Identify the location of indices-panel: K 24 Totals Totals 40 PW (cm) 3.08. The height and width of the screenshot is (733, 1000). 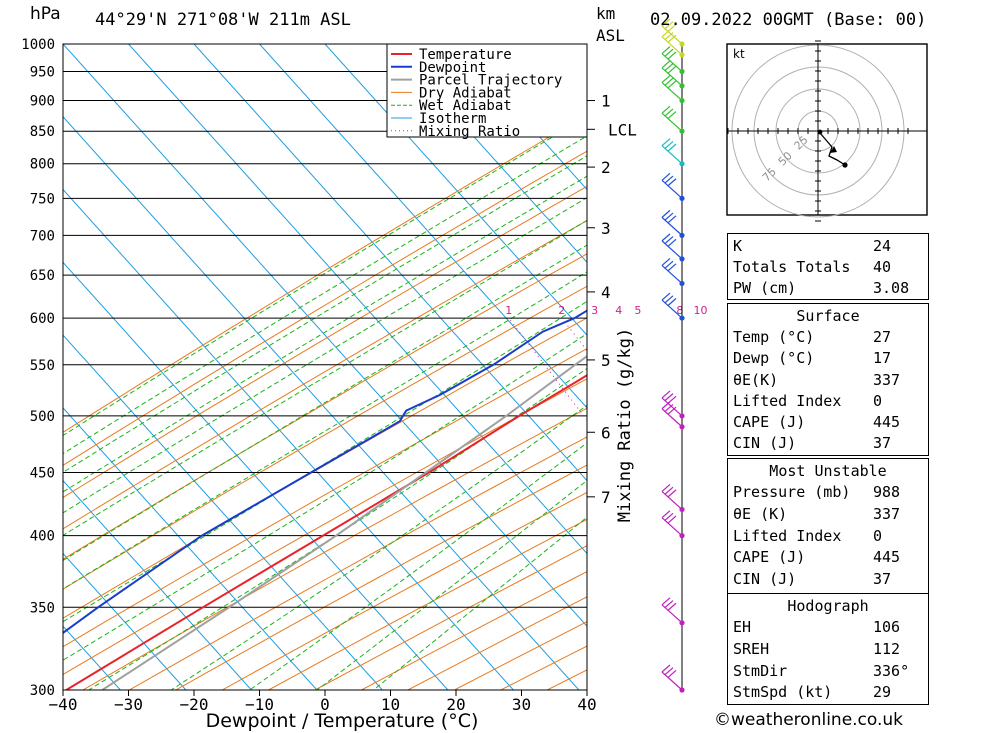
(828, 266).